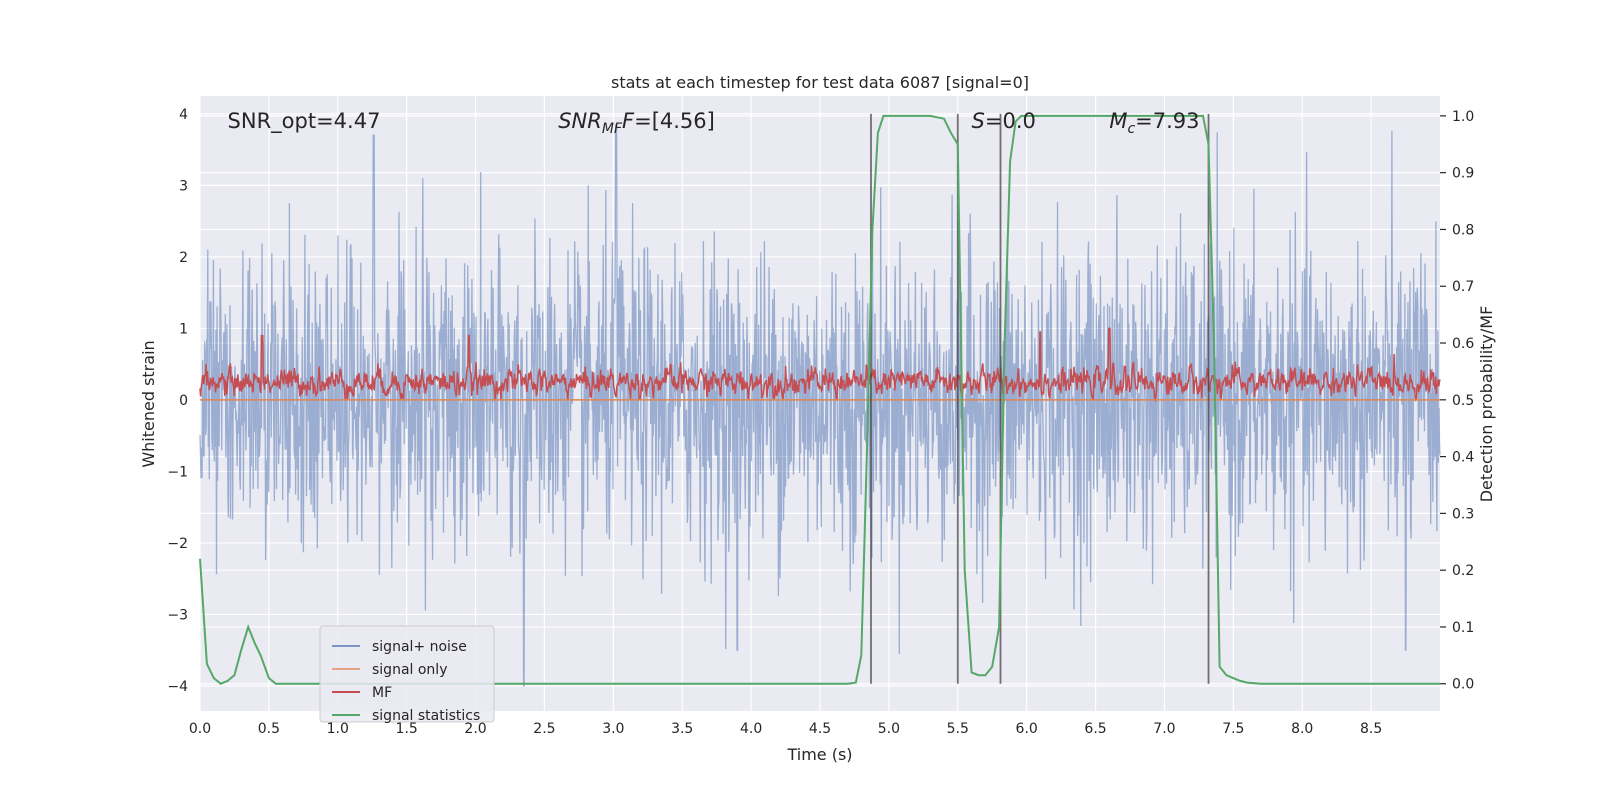 This screenshot has width=1600, height=800. I want to click on y-tick-label-1: −3, so click(177, 615).